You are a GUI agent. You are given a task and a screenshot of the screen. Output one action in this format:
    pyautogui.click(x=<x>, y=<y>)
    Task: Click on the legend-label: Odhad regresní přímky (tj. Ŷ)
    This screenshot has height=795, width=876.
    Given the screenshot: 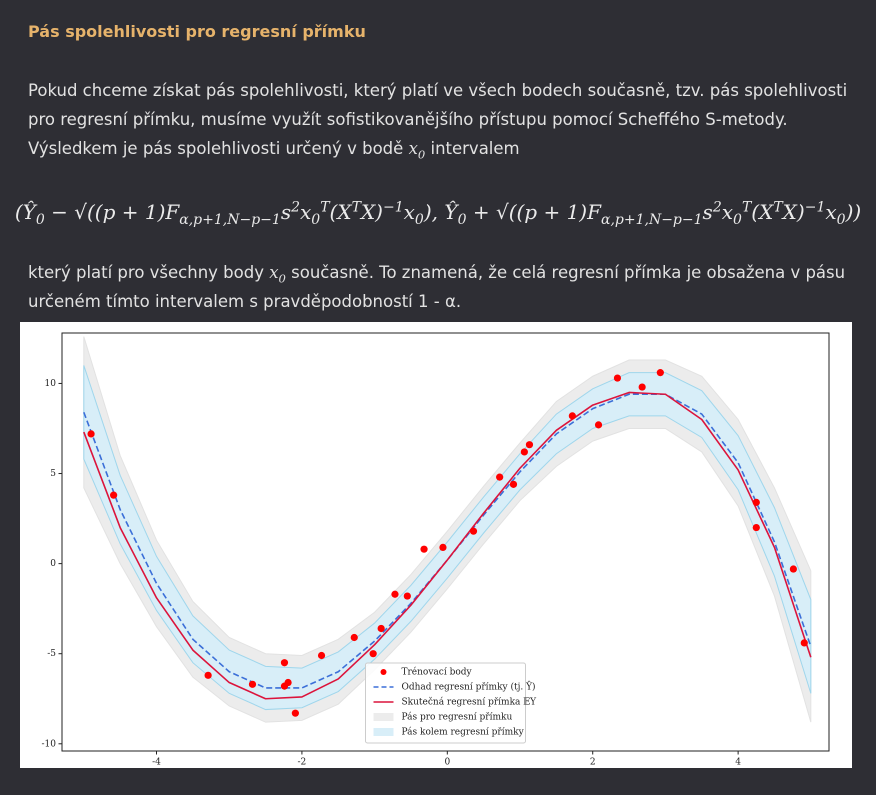 What is the action you would take?
    pyautogui.click(x=469, y=687)
    